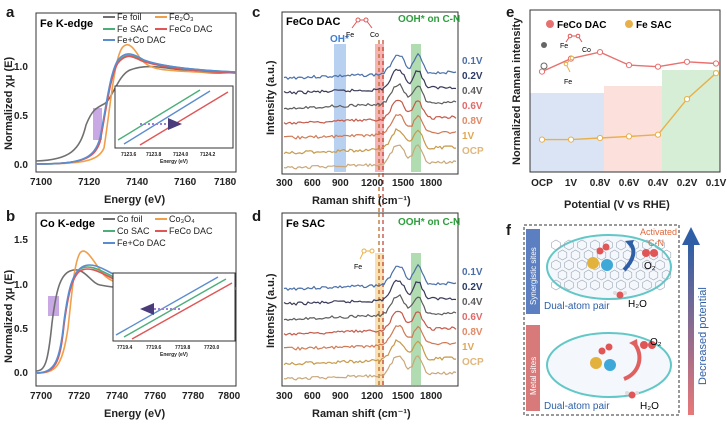 The width and height of the screenshot is (727, 427). What do you see at coordinates (129, 17) in the screenshot?
I see `legend-fe-foil: Fe foil` at bounding box center [129, 17].